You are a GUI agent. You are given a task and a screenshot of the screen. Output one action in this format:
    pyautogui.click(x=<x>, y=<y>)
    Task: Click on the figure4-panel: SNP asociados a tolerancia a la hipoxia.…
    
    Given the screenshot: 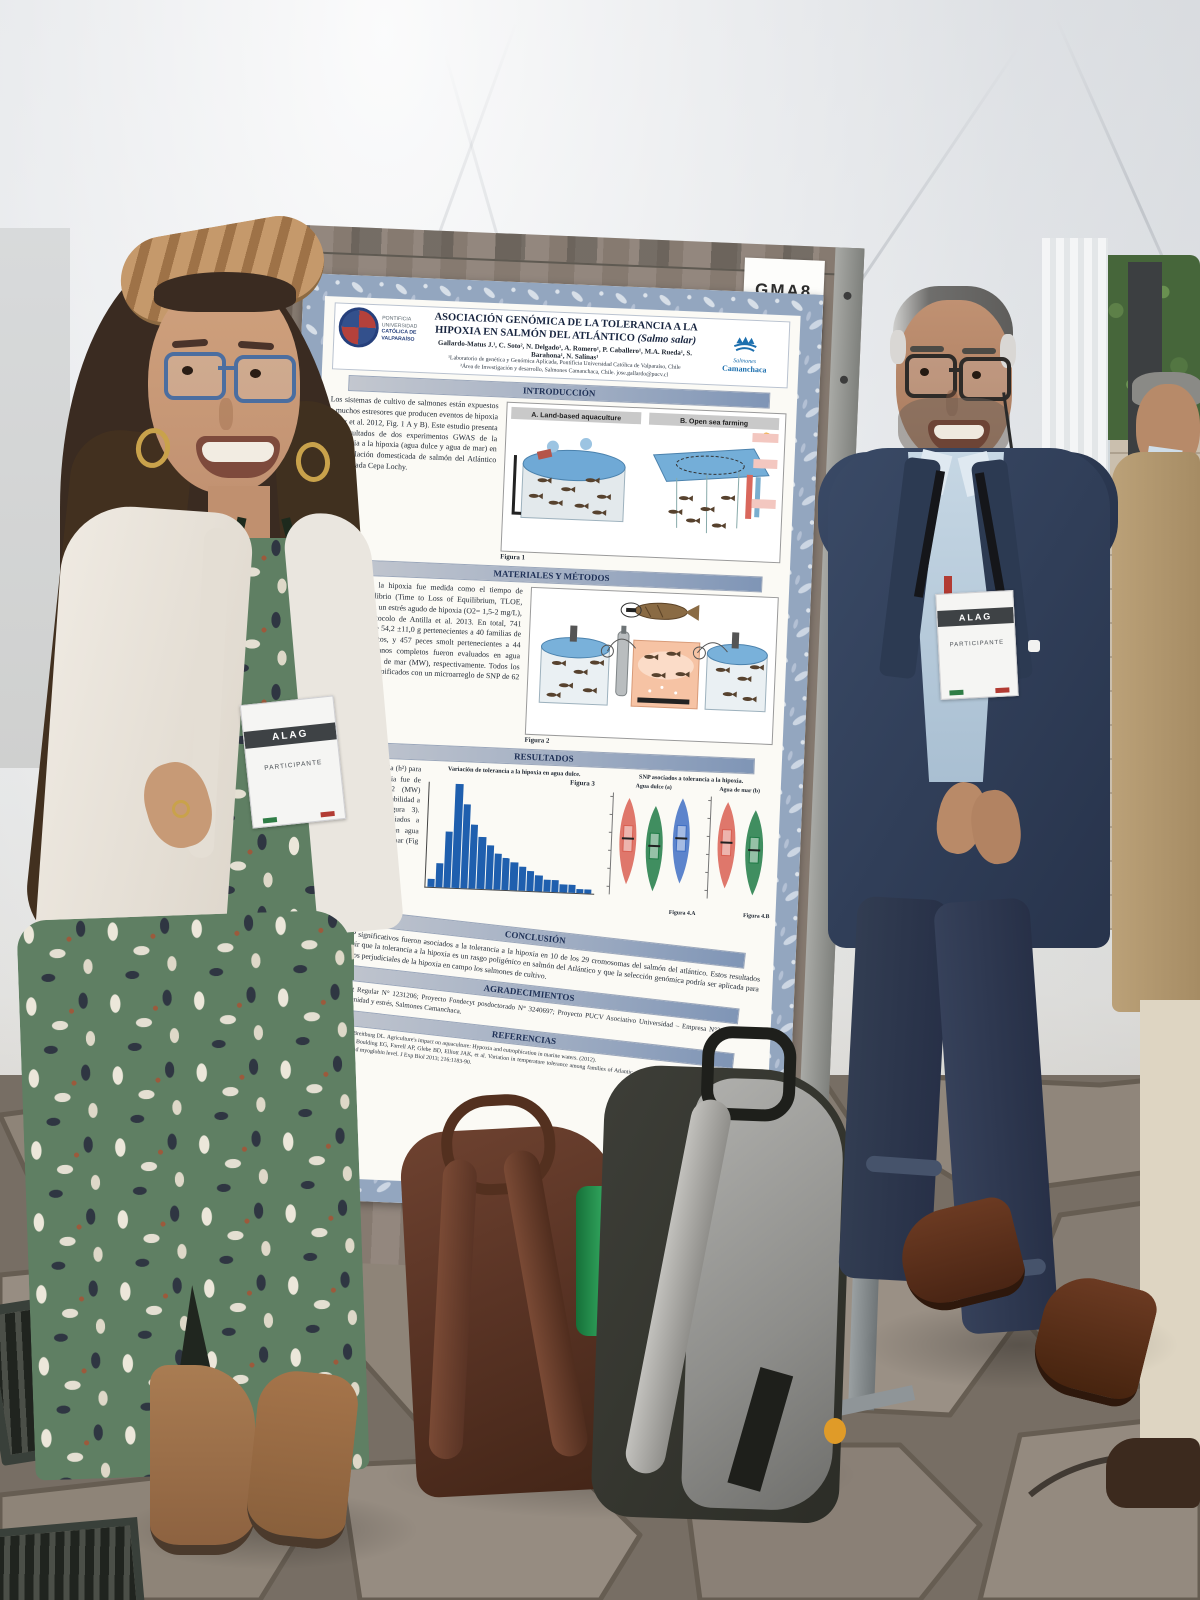 What is the action you would take?
    pyautogui.click(x=688, y=846)
    